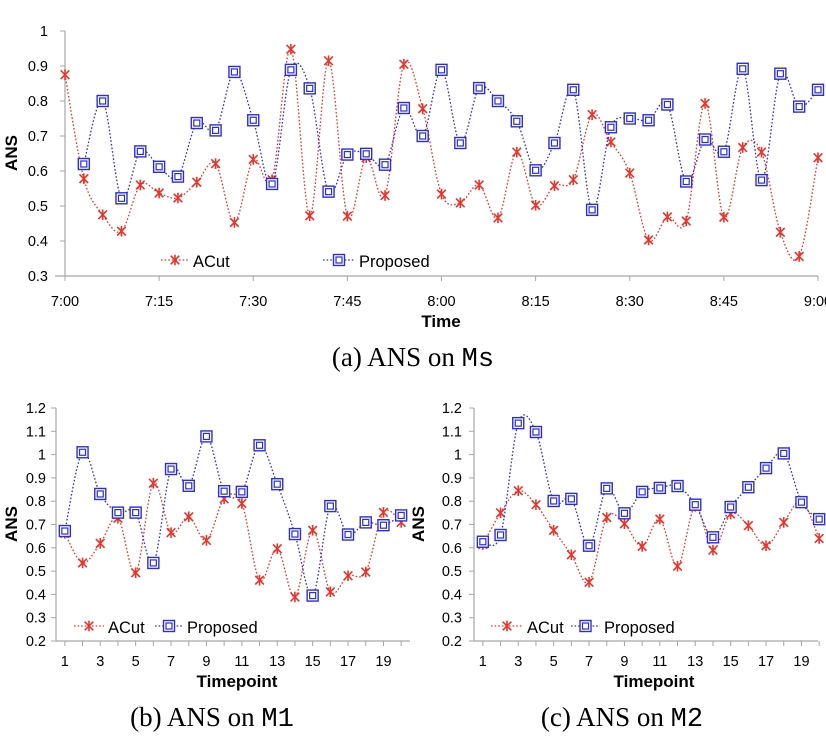 This screenshot has width=826, height=738. What do you see at coordinates (242, 492) in the screenshot?
I see `panel-b-proposed-point-11-inner` at bounding box center [242, 492].